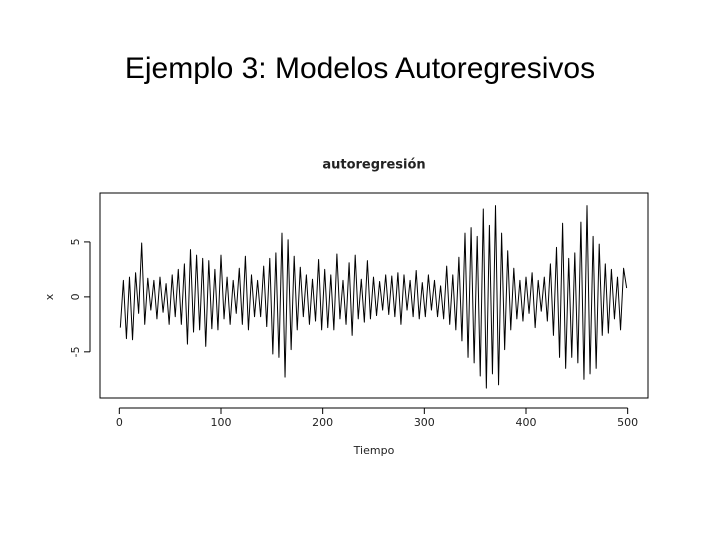 The height and width of the screenshot is (540, 720). I want to click on x-tick-label: 200, so click(322, 422).